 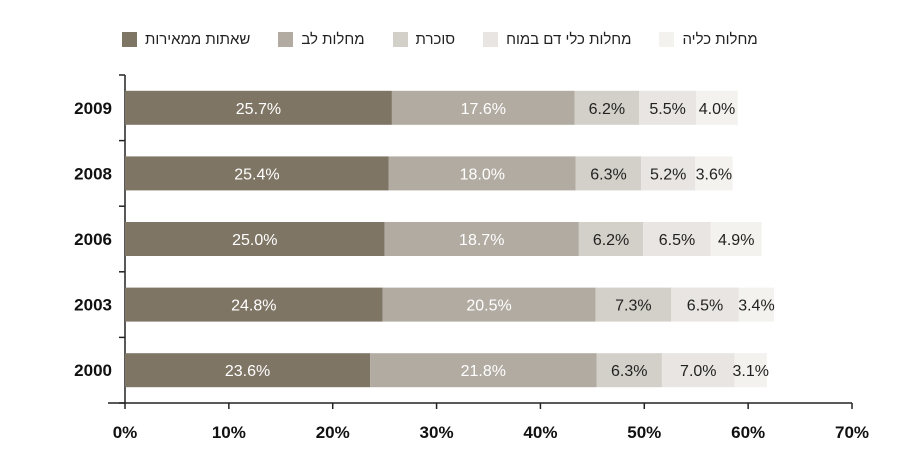 I want to click on data-label: 24.8%, so click(x=253, y=306).